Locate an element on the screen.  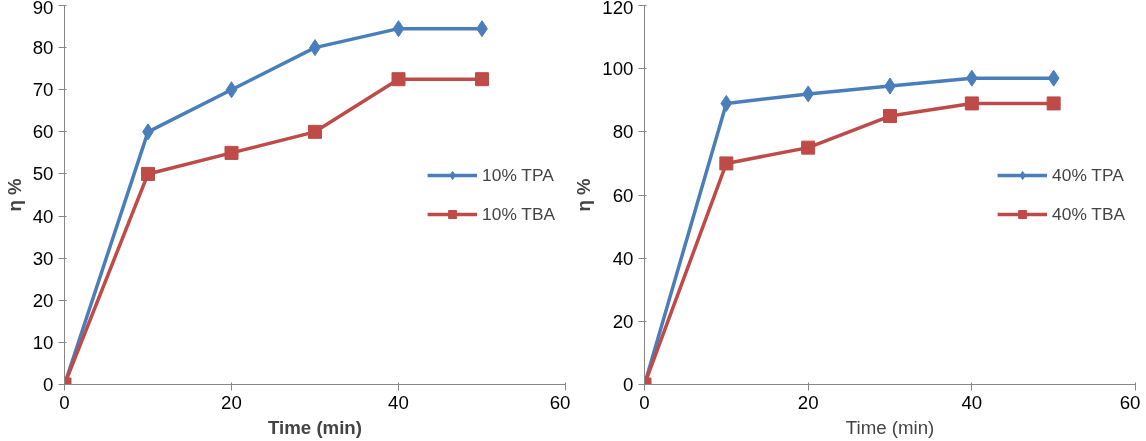
legend-label: 40% TBA is located at coordinates (1088, 214).